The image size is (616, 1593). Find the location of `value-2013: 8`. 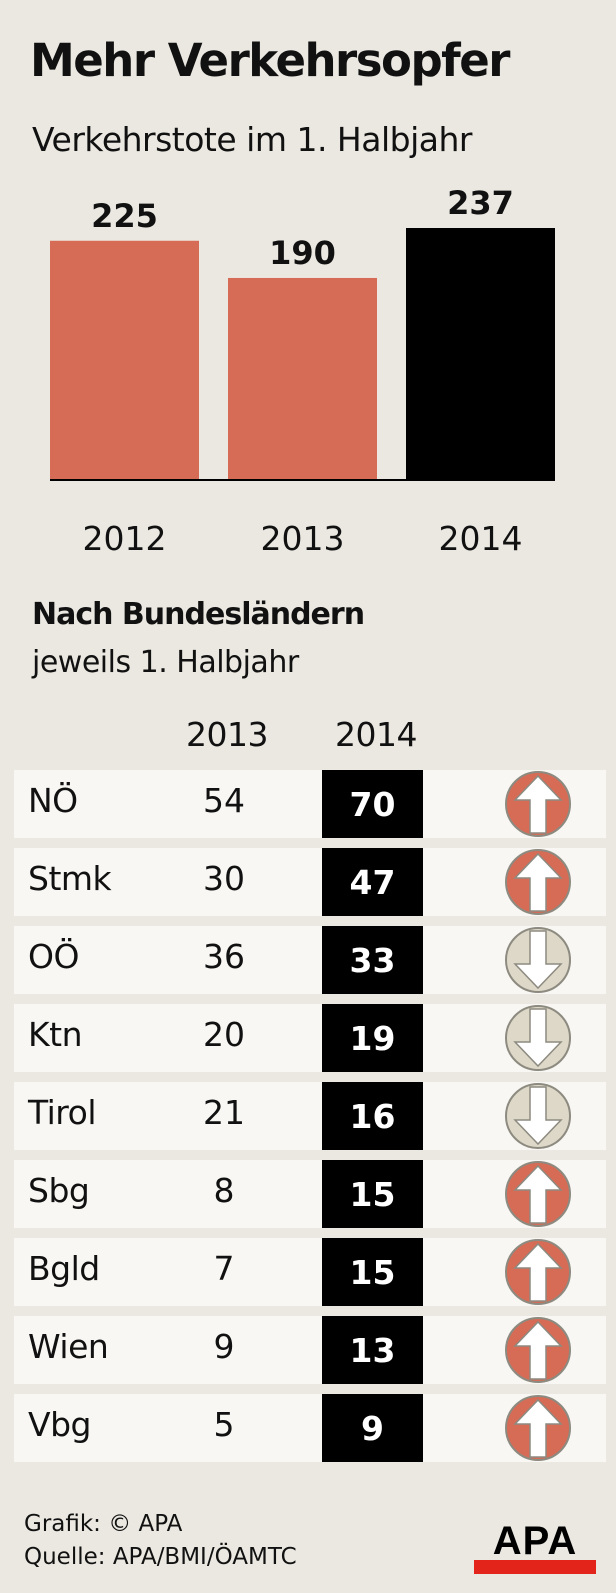

value-2013: 8 is located at coordinates (224, 1190).